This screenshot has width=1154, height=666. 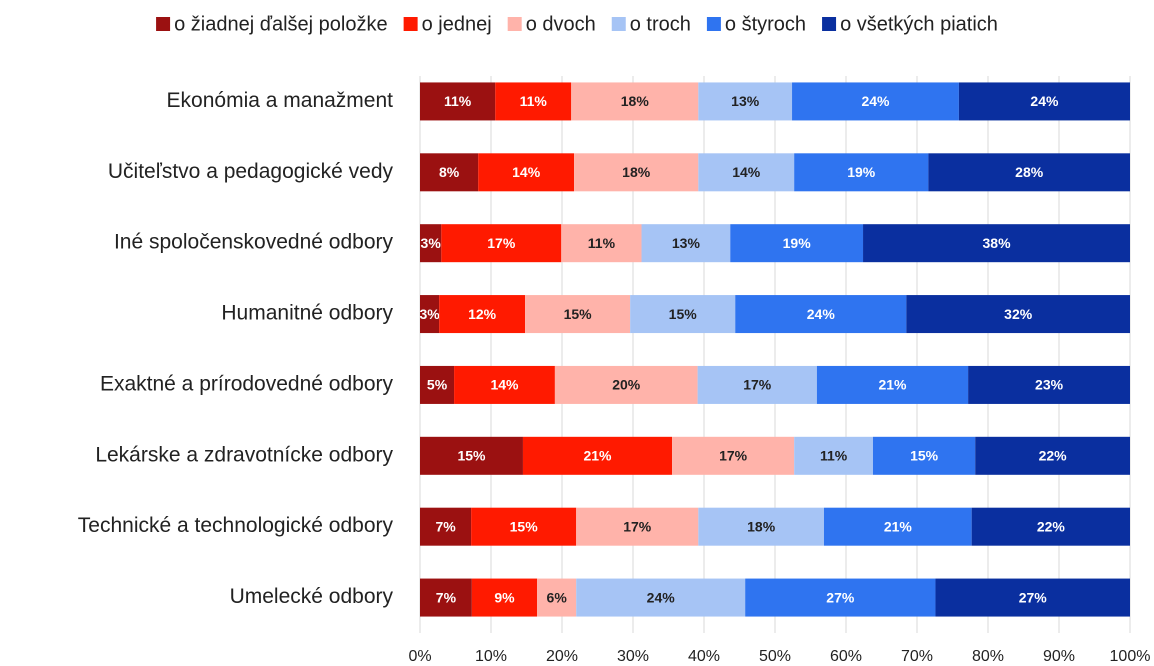 What do you see at coordinates (247, 383) in the screenshot?
I see `category-label: Exaktné a prírodovedné odbory` at bounding box center [247, 383].